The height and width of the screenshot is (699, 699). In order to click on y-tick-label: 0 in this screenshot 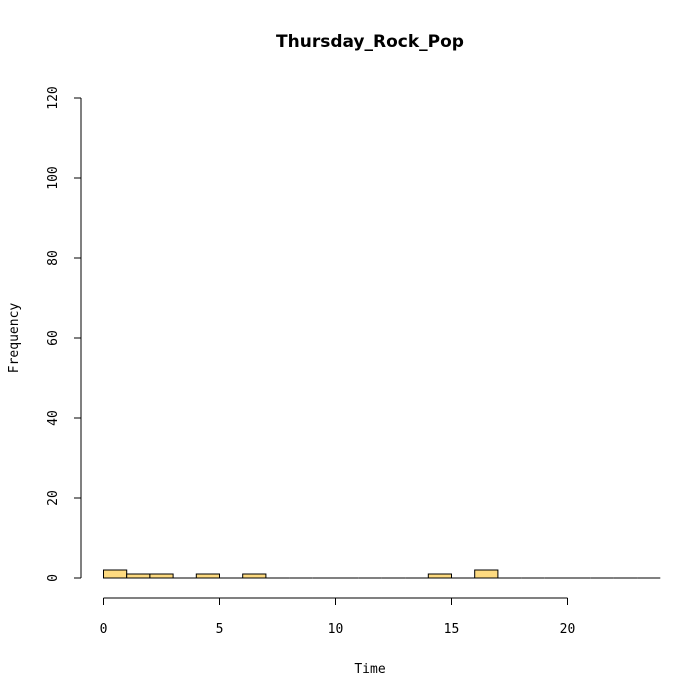, I will do `click(53, 578)`.